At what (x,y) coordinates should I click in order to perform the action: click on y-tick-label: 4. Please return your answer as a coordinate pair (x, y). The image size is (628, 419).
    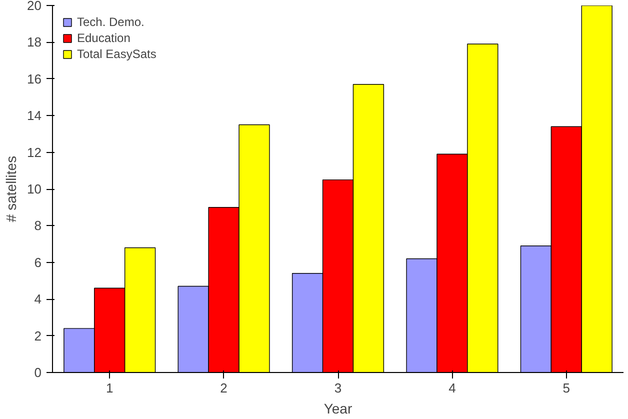
    Looking at the image, I should click on (38, 299).